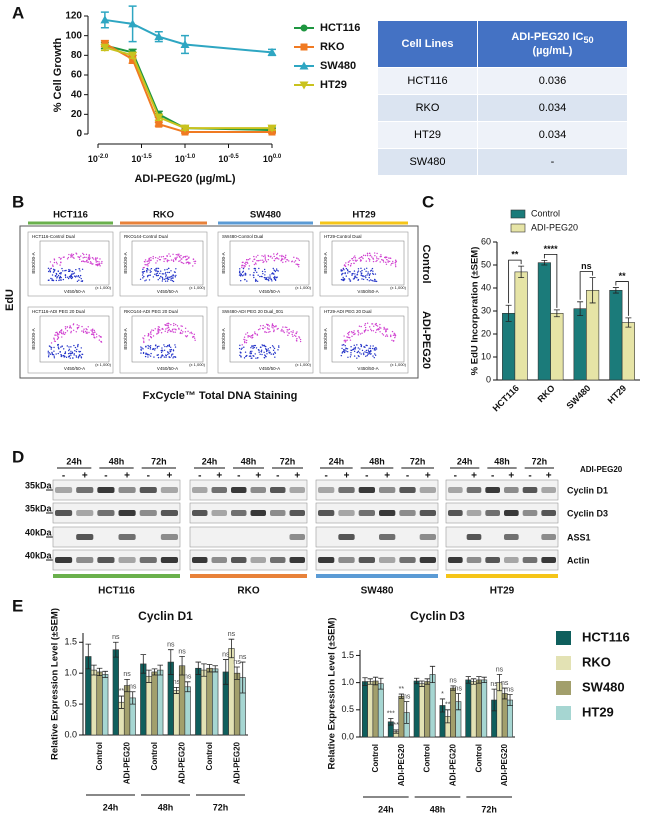  What do you see at coordinates (272, 159) in the screenshot?
I see `x-tick-label: 100.0` at bounding box center [272, 159].